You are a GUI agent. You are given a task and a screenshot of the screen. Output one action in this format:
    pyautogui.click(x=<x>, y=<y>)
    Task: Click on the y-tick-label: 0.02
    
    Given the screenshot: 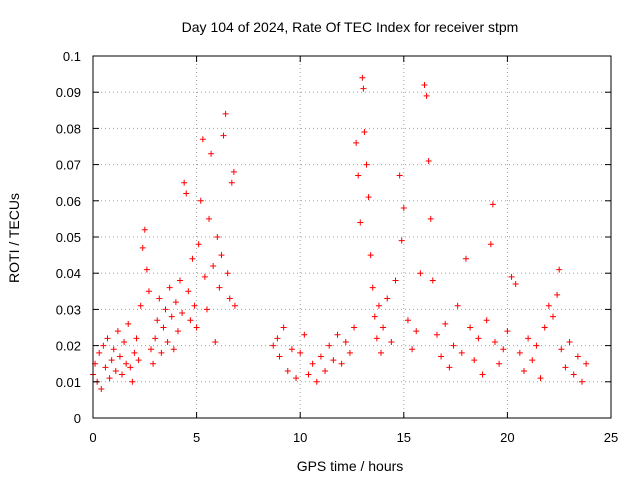 What is the action you would take?
    pyautogui.click(x=68, y=346)
    